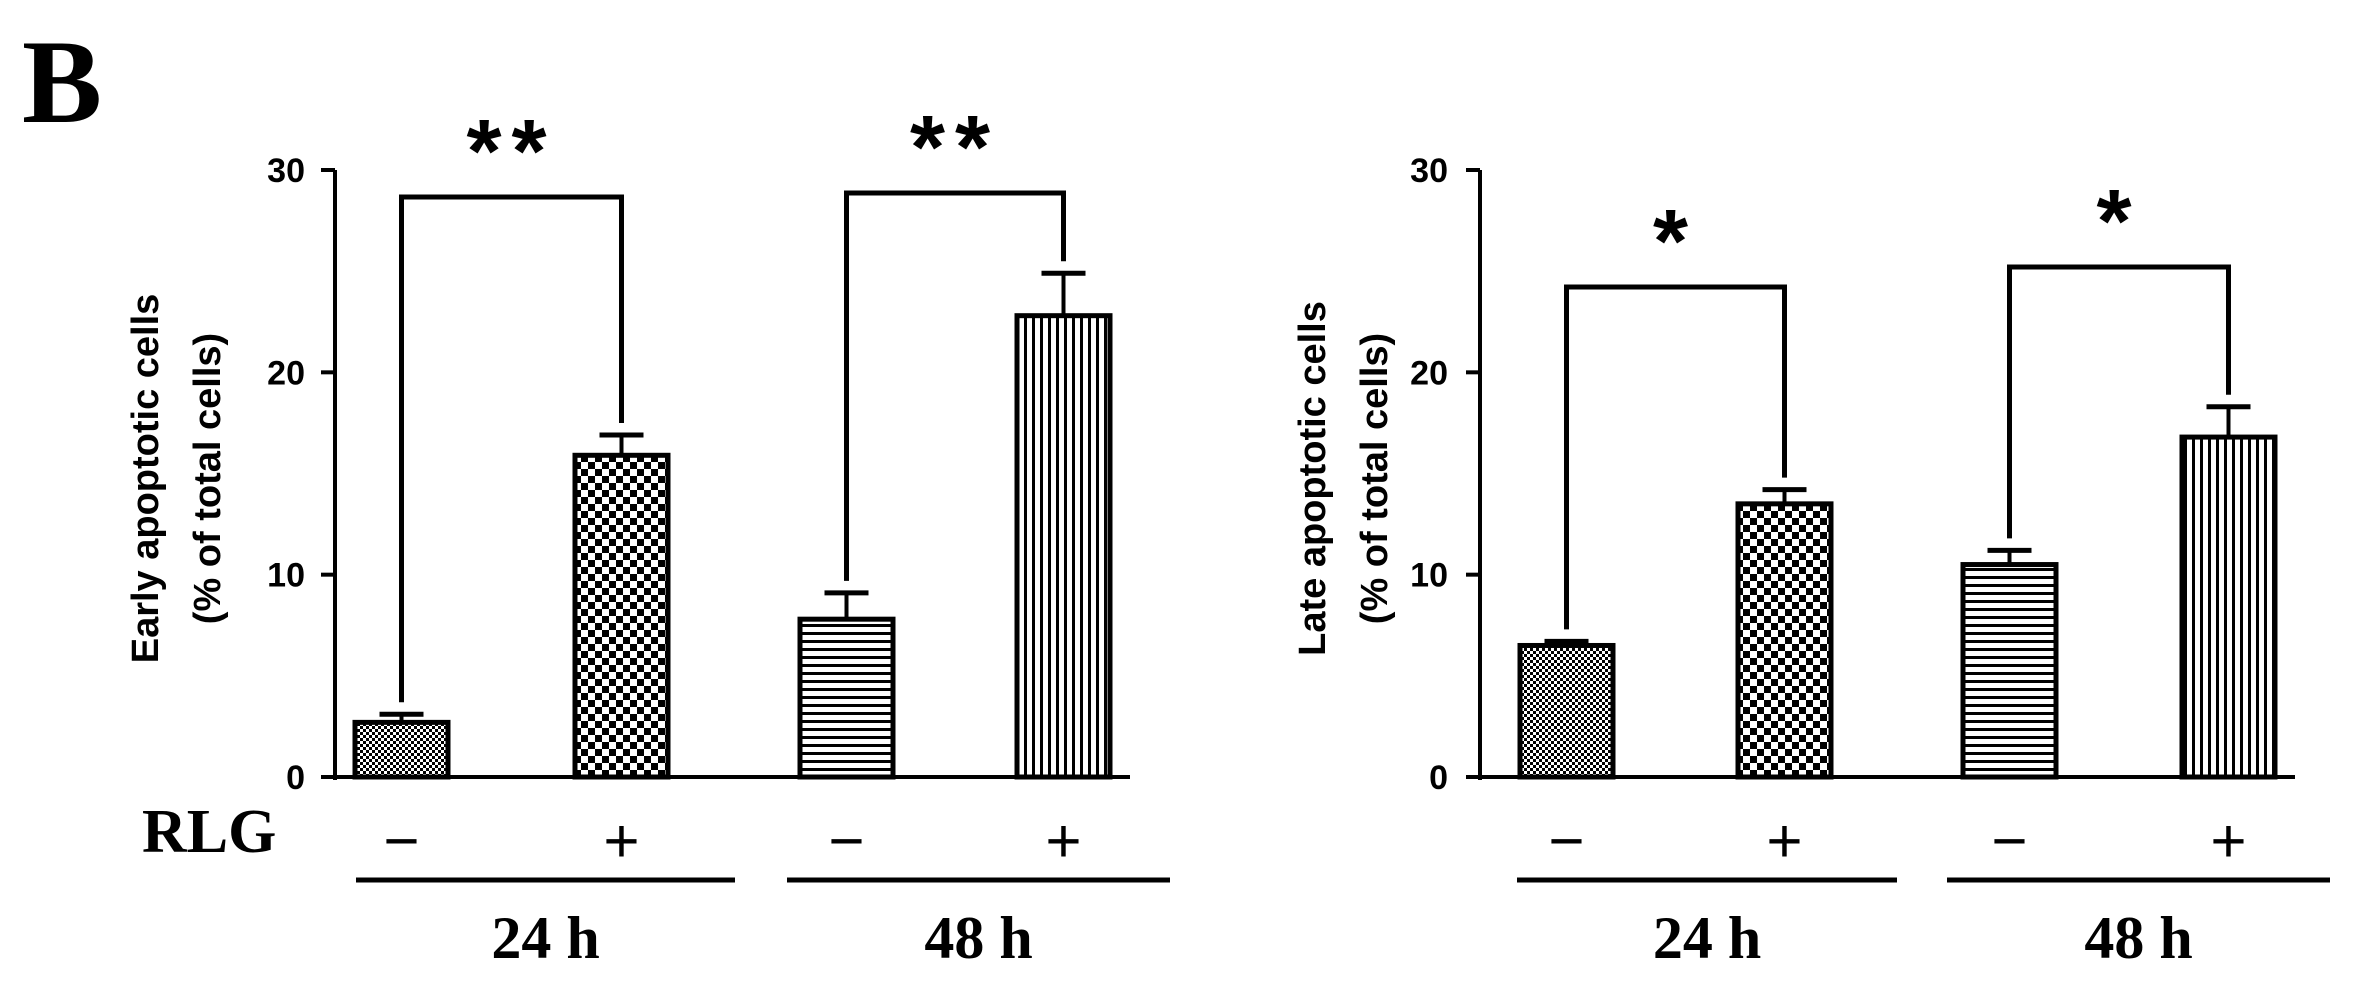  What do you see at coordinates (146, 479) in the screenshot?
I see `y-axis-label: Early apoptotic cells` at bounding box center [146, 479].